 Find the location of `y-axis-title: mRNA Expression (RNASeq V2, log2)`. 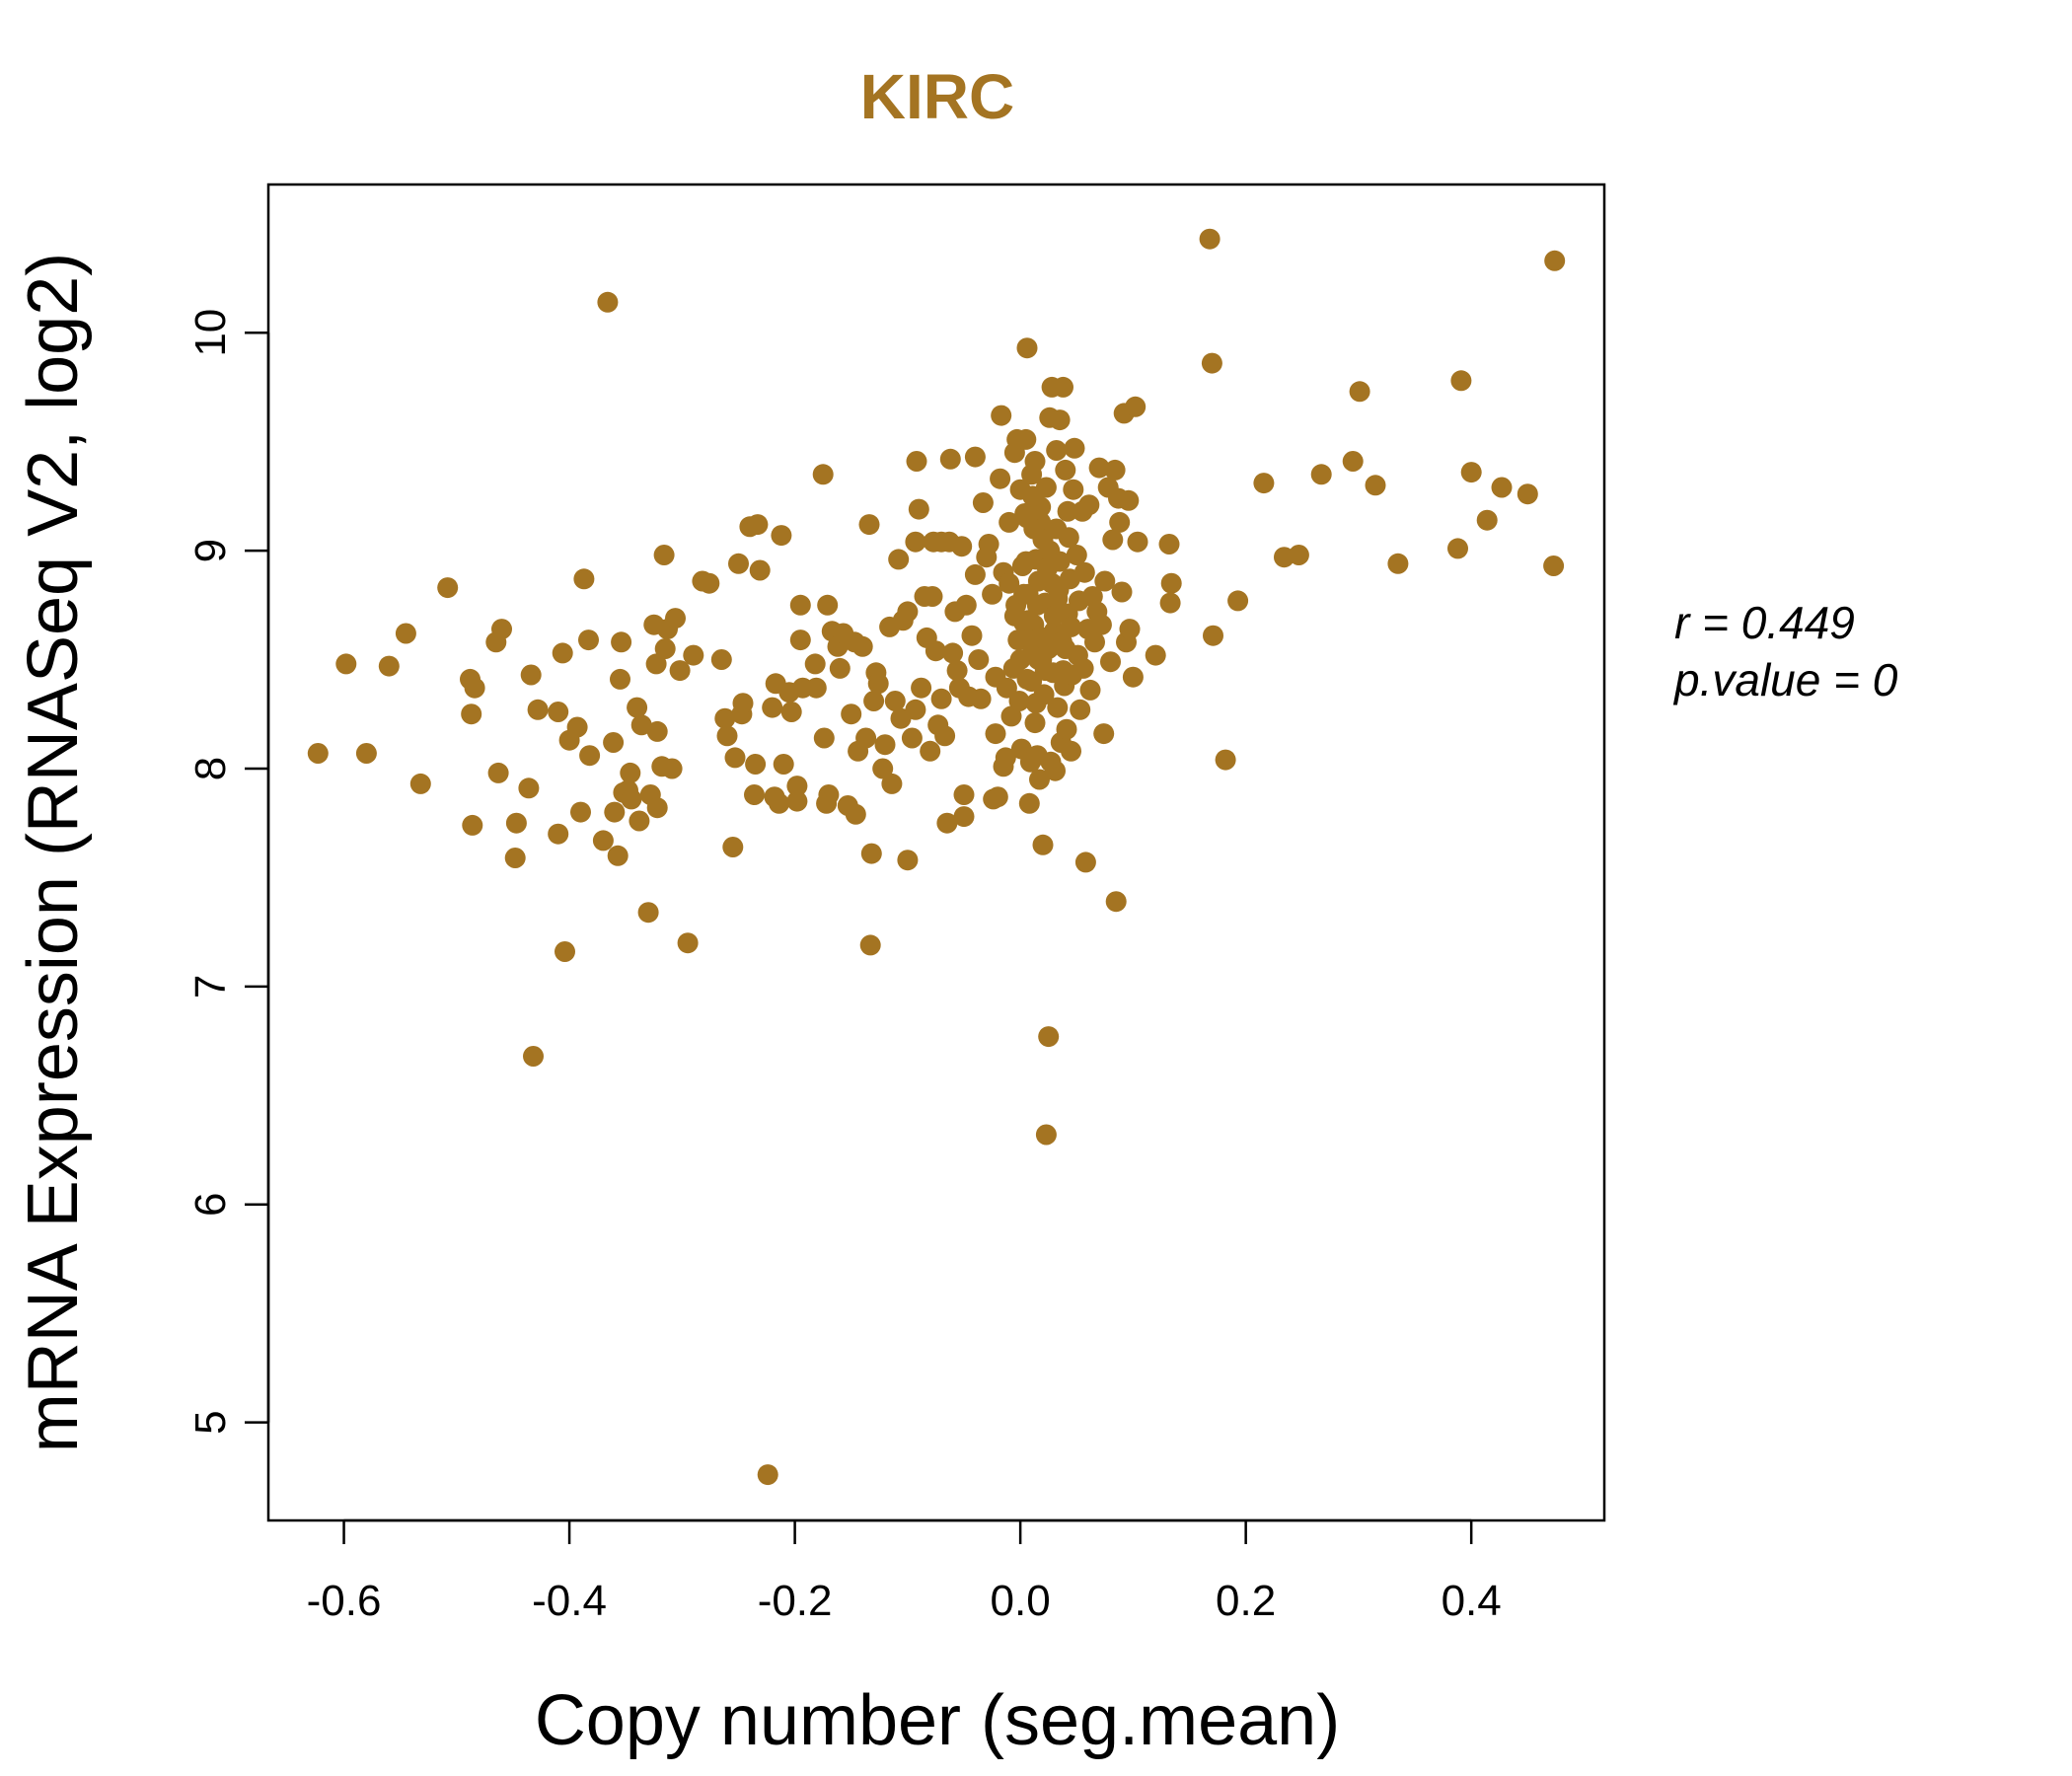

y-axis-title: mRNA Expression (RNASeq V2, log2) is located at coordinates (54, 853).